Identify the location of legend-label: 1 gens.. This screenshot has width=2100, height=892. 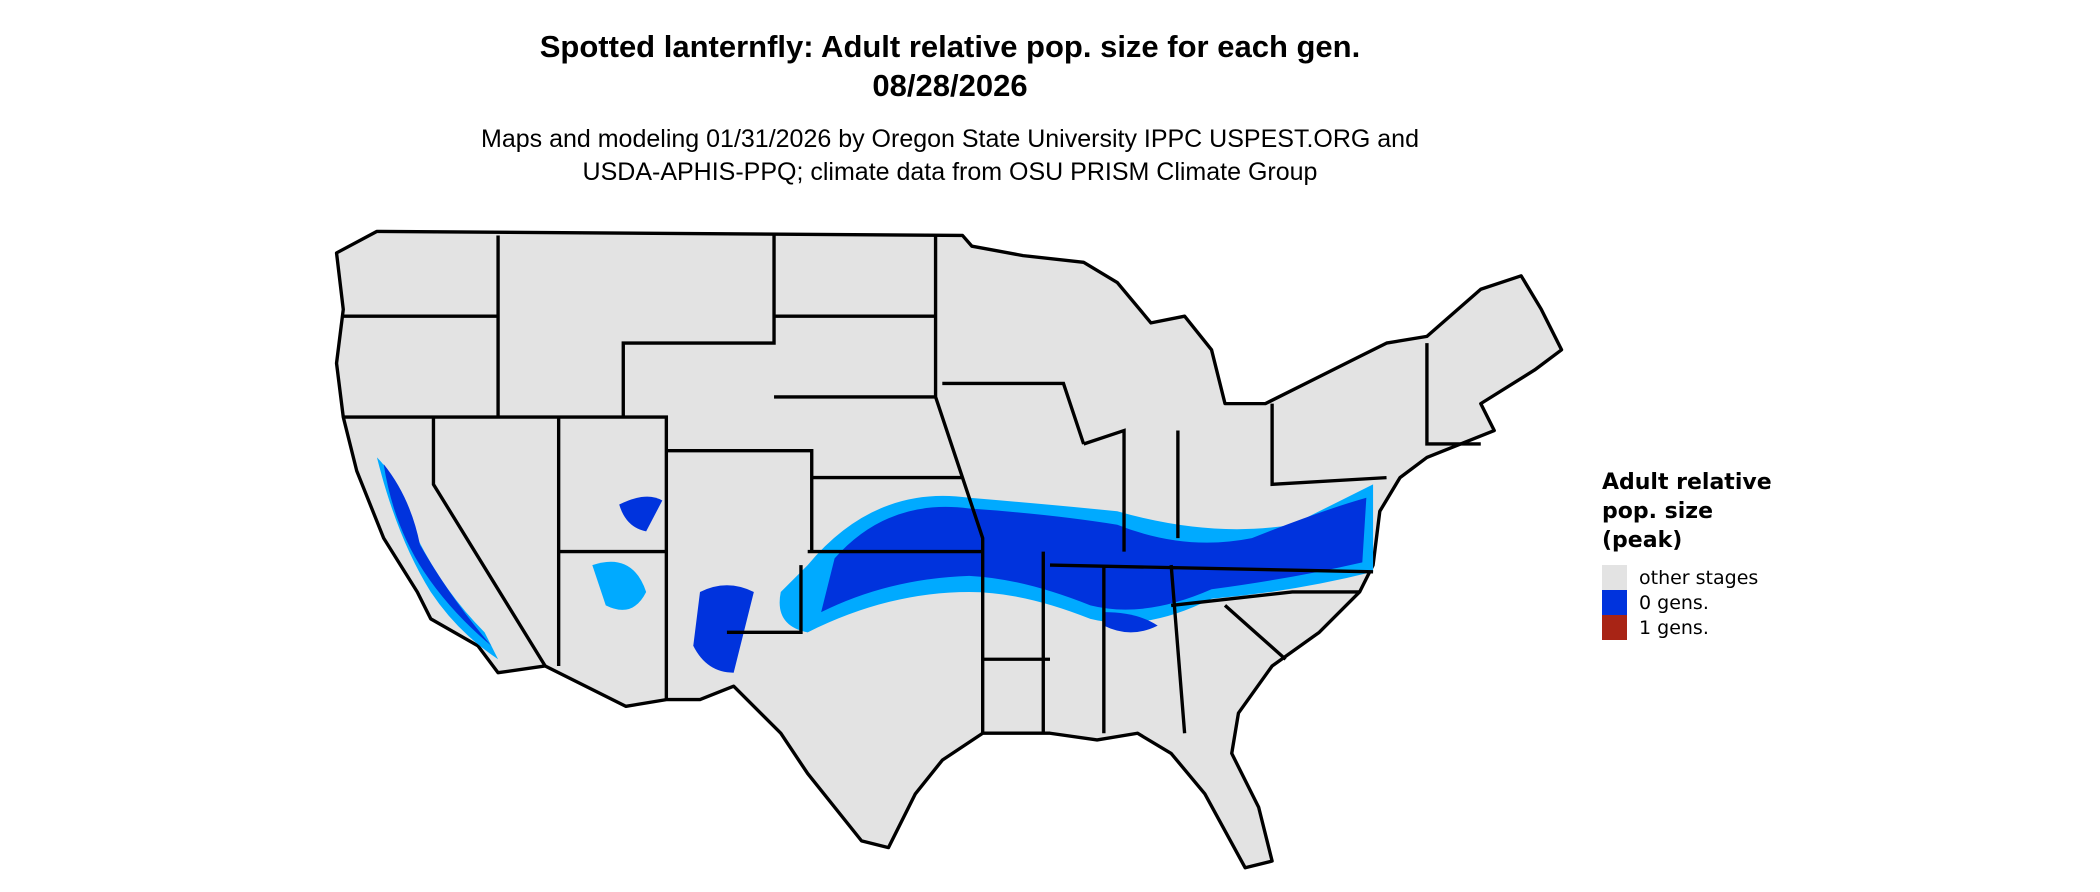
(1674, 627).